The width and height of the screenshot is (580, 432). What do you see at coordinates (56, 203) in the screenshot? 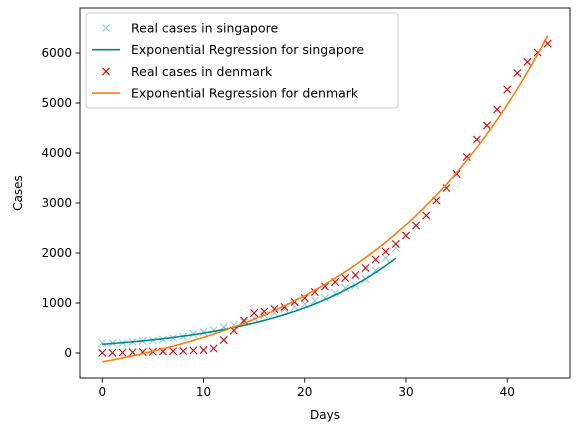
I see `y-tick-label: 3000` at bounding box center [56, 203].